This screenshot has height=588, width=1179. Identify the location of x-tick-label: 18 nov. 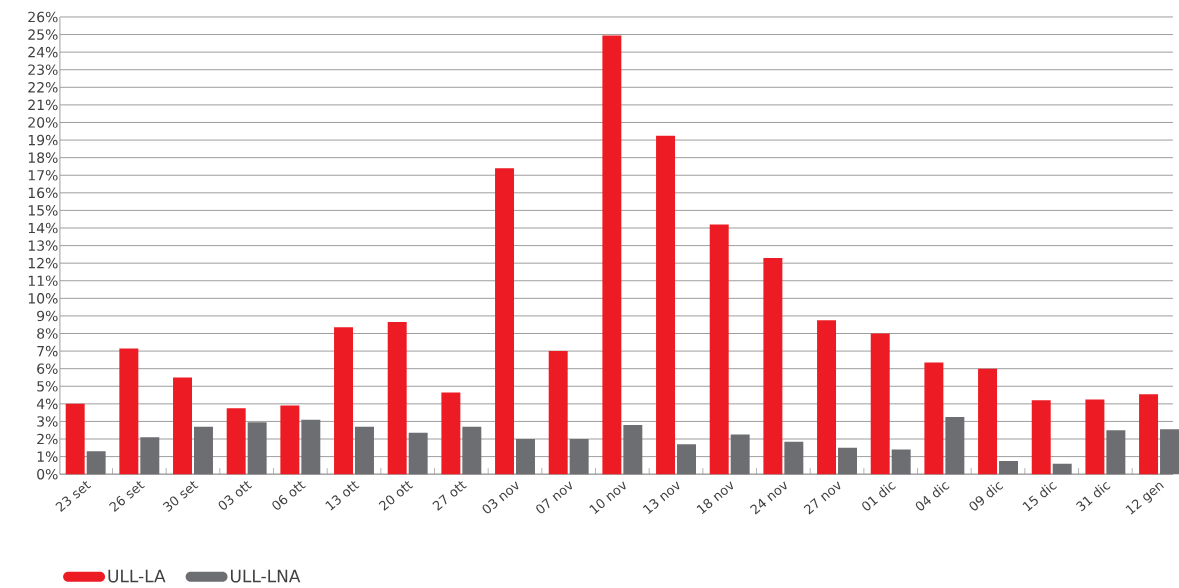
(715, 498).